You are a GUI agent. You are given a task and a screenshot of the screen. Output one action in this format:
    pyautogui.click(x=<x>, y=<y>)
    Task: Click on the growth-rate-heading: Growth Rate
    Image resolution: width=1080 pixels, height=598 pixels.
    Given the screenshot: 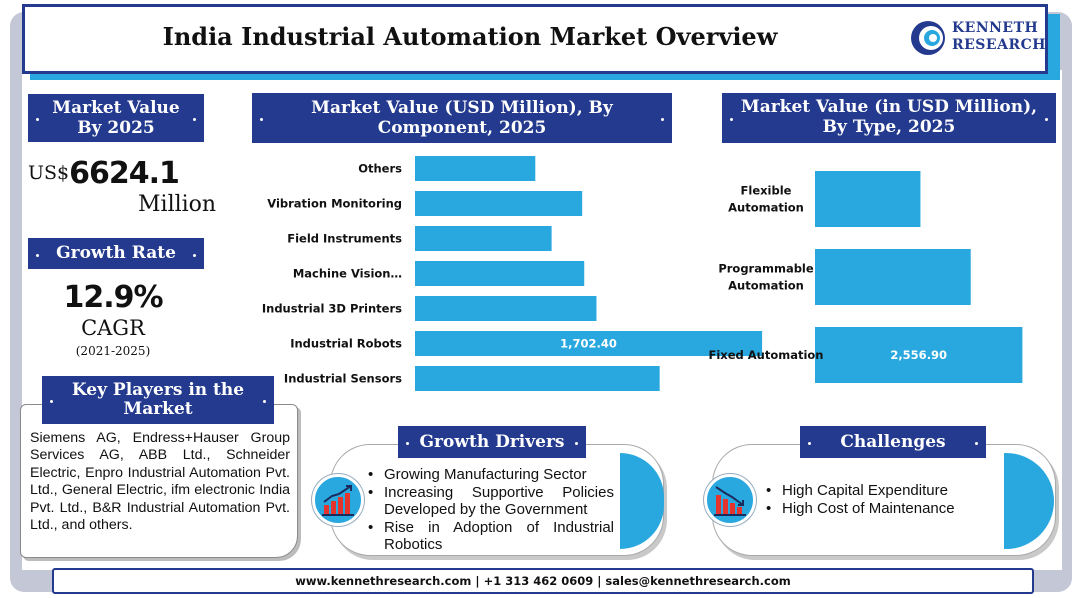 What is the action you would take?
    pyautogui.click(x=116, y=253)
    